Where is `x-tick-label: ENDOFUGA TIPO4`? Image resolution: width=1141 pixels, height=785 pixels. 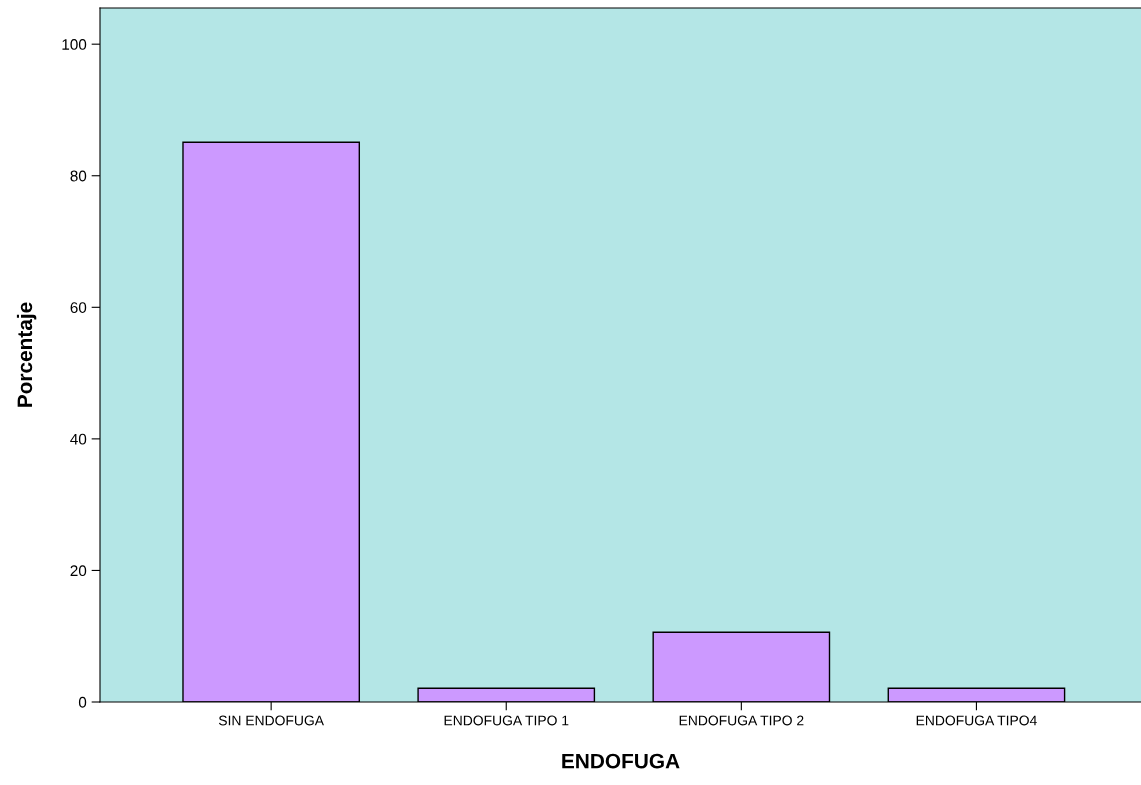
x-tick-label: ENDOFUGA TIPO4 is located at coordinates (976, 720).